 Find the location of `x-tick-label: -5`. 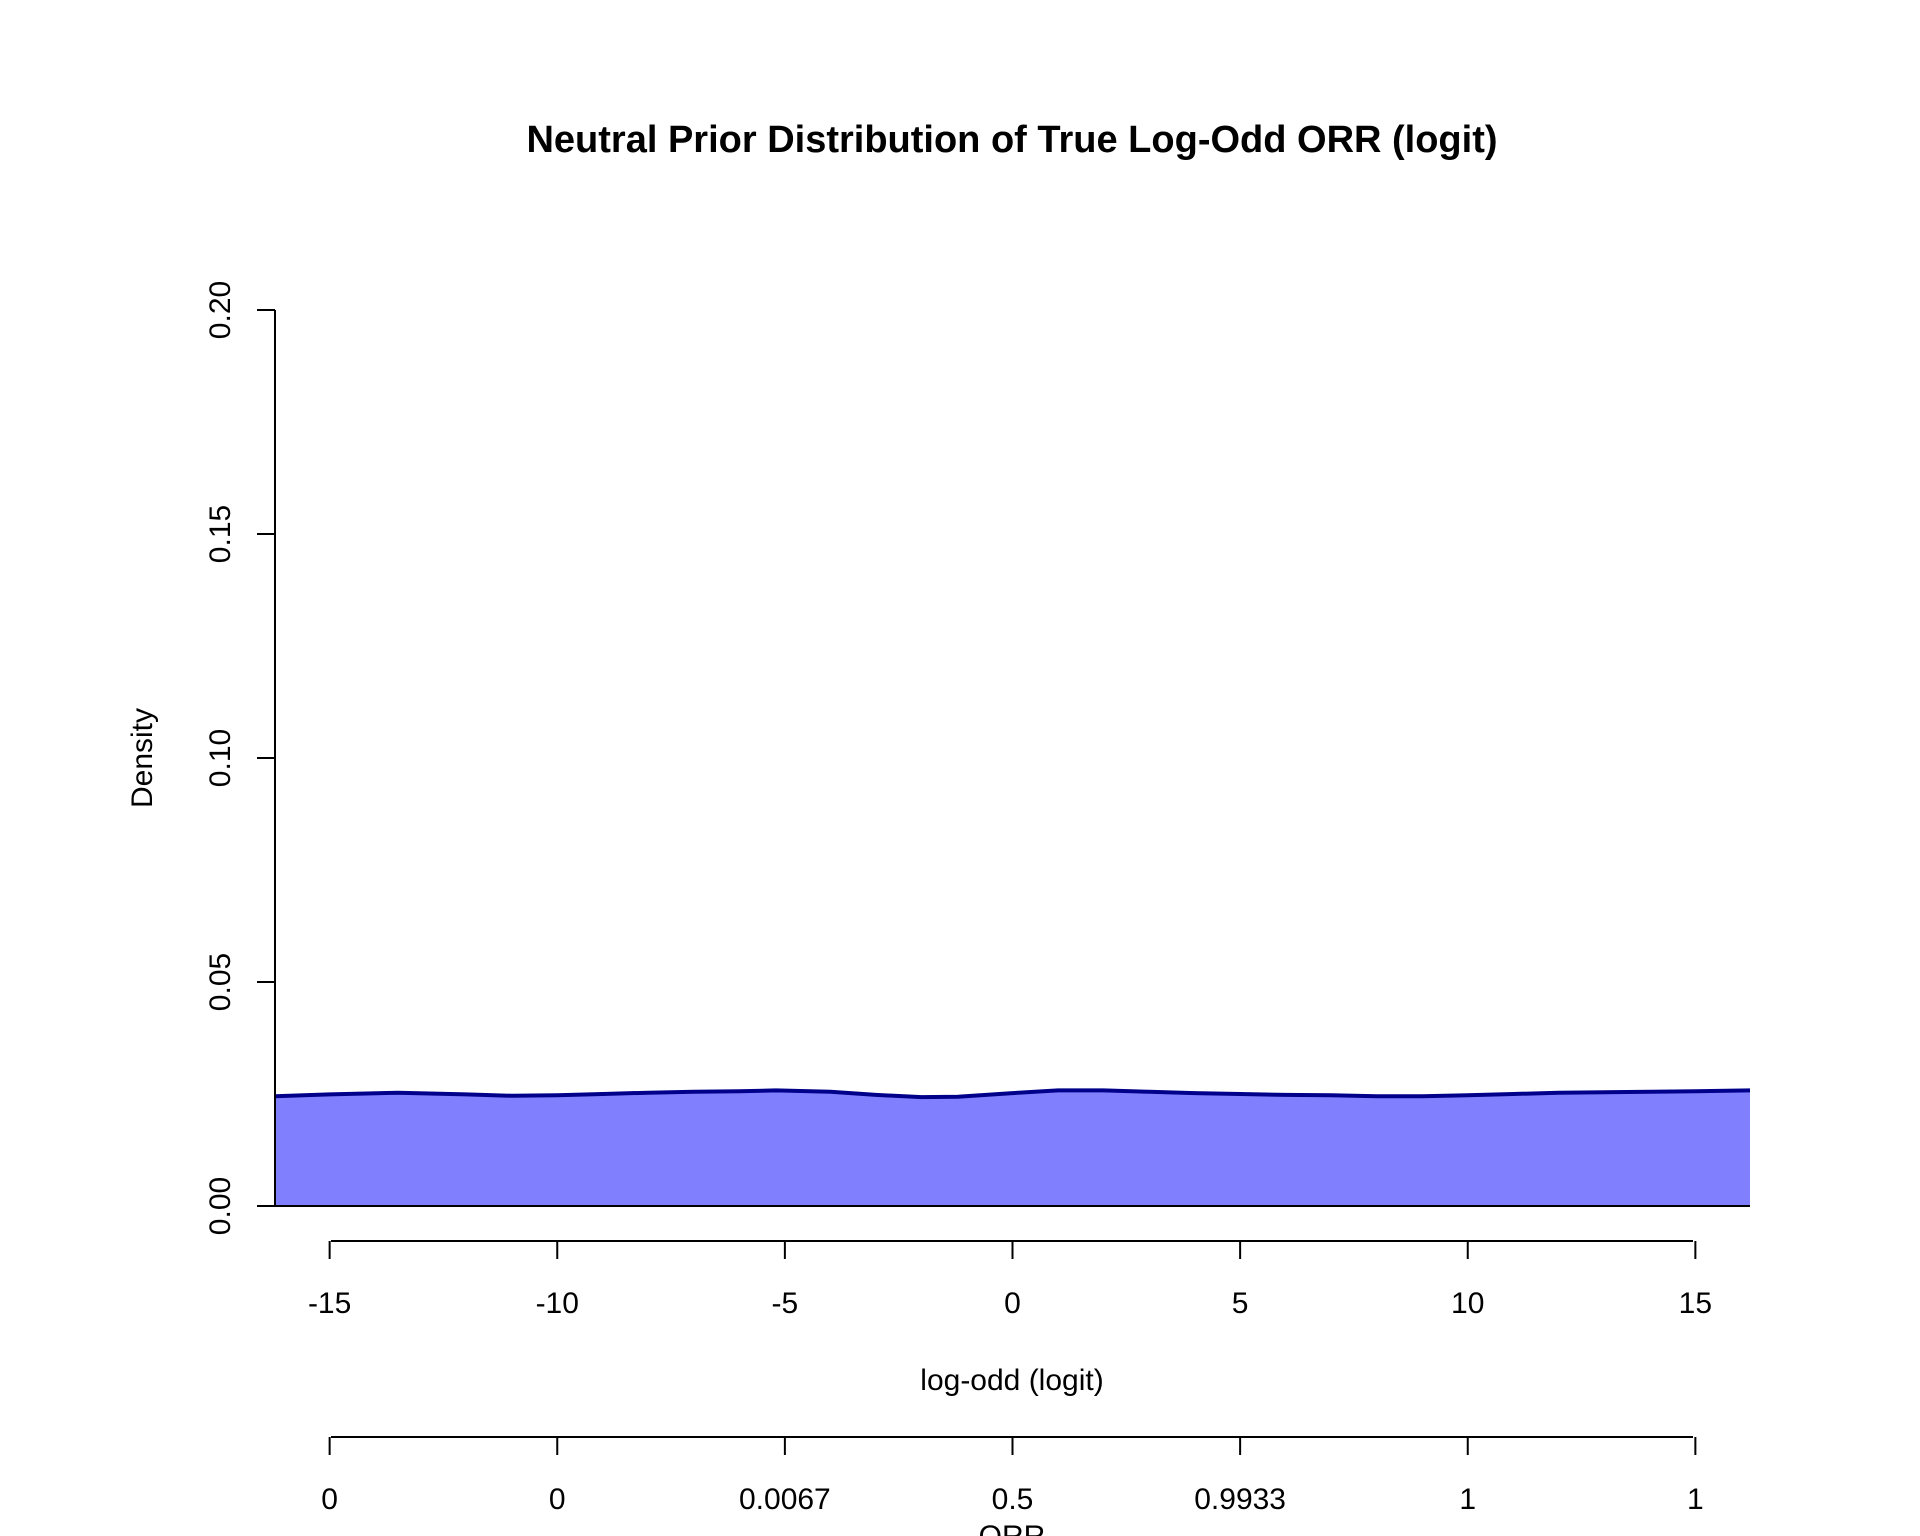

x-tick-label: -5 is located at coordinates (785, 1303).